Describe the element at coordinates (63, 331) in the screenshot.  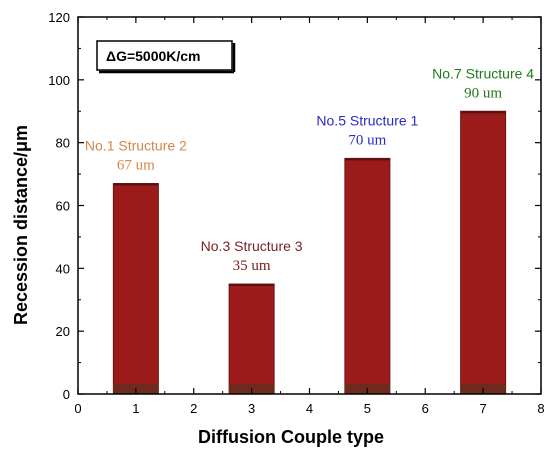
I see `y-tick-label-20: 20` at that location.